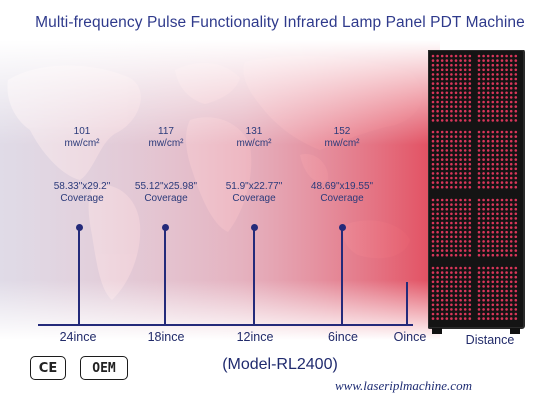 The width and height of the screenshot is (560, 400). What do you see at coordinates (82, 186) in the screenshot?
I see `coverage-size: 58.33"x29.2"` at bounding box center [82, 186].